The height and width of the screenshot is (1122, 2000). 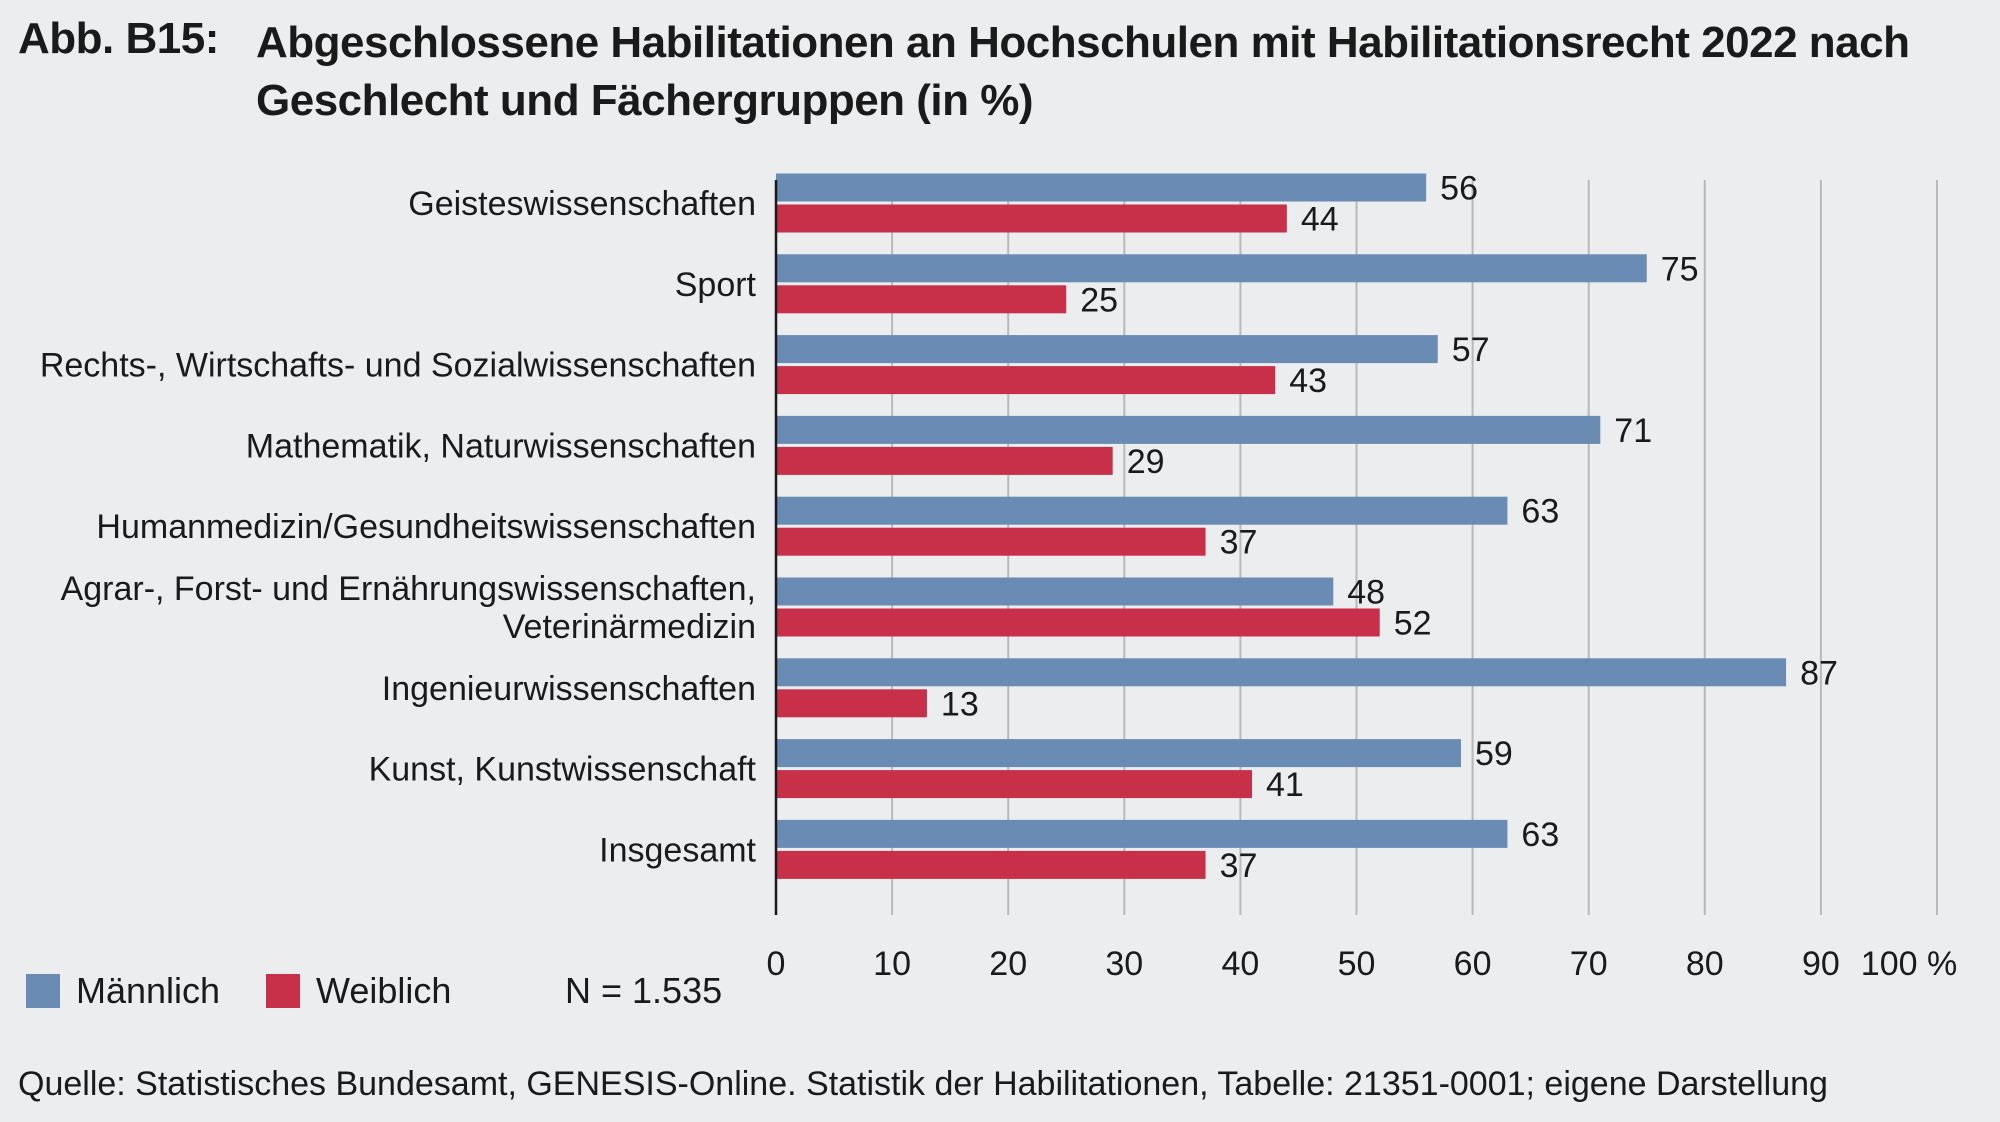 I want to click on value-label-male: 48, so click(x=1366, y=593).